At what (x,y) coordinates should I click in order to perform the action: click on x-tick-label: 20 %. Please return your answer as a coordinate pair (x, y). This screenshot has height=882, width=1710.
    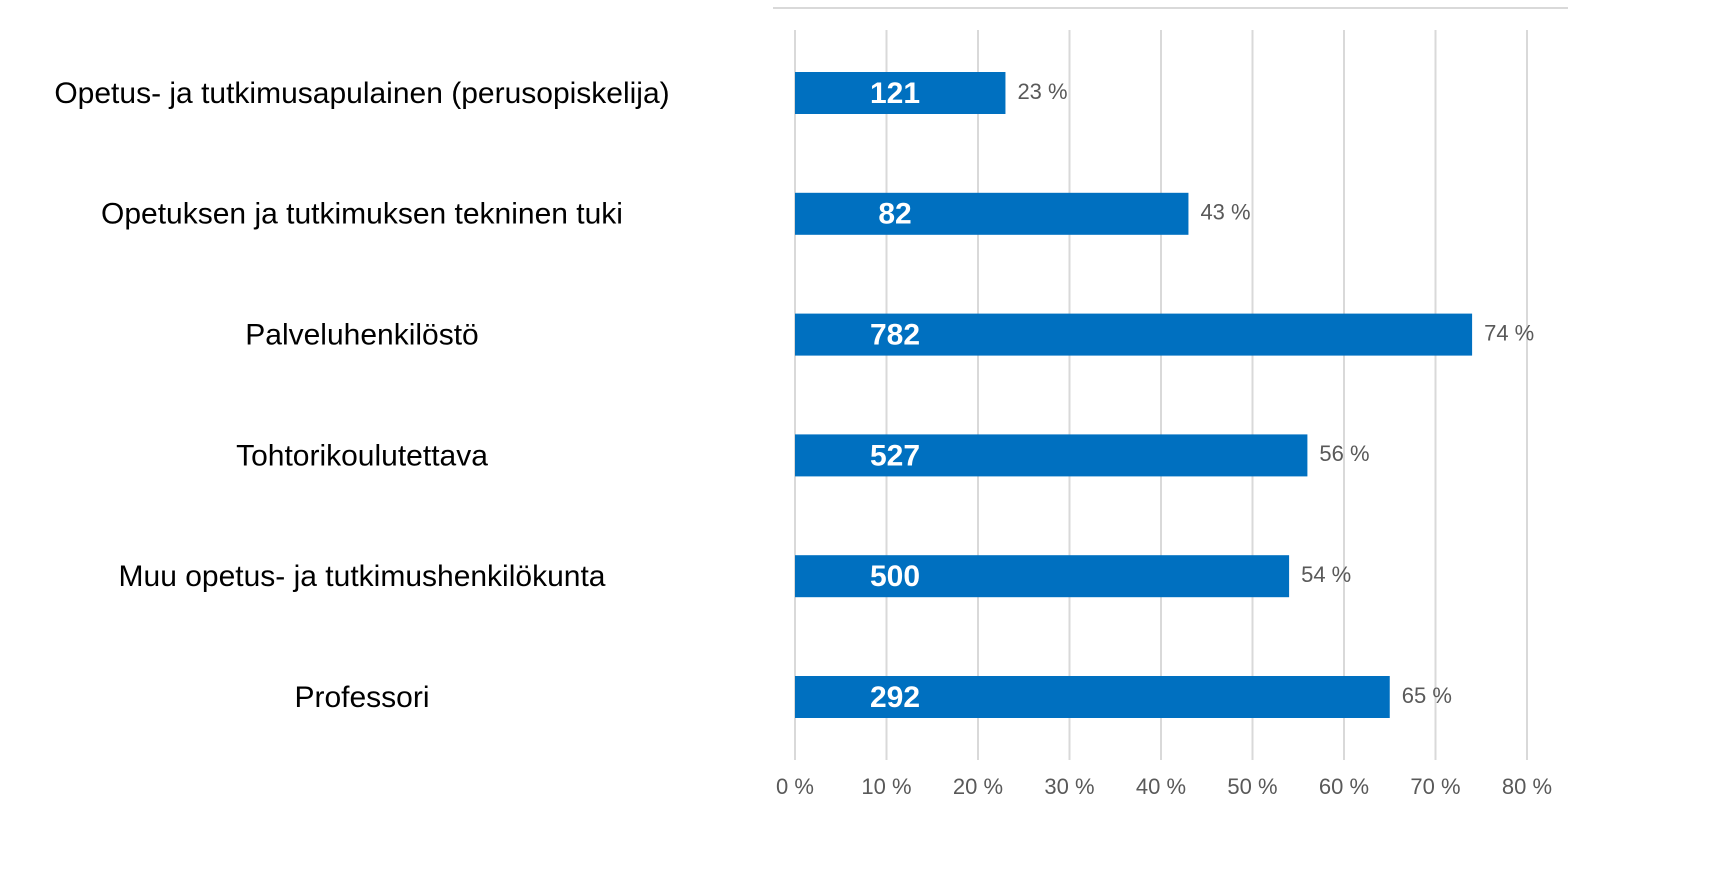
    Looking at the image, I should click on (978, 786).